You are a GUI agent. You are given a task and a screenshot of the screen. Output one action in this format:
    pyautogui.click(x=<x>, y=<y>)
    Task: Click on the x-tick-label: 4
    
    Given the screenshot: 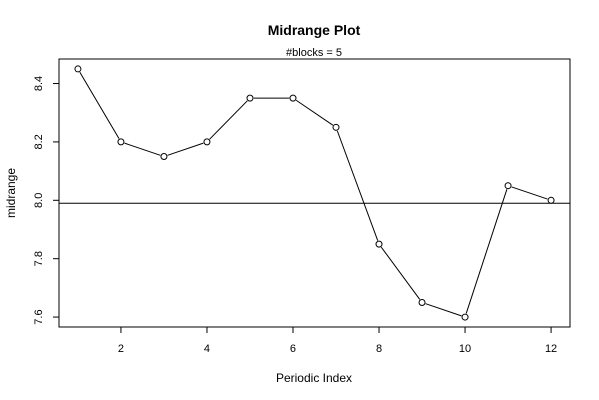 What is the action you would take?
    pyautogui.click(x=207, y=349)
    